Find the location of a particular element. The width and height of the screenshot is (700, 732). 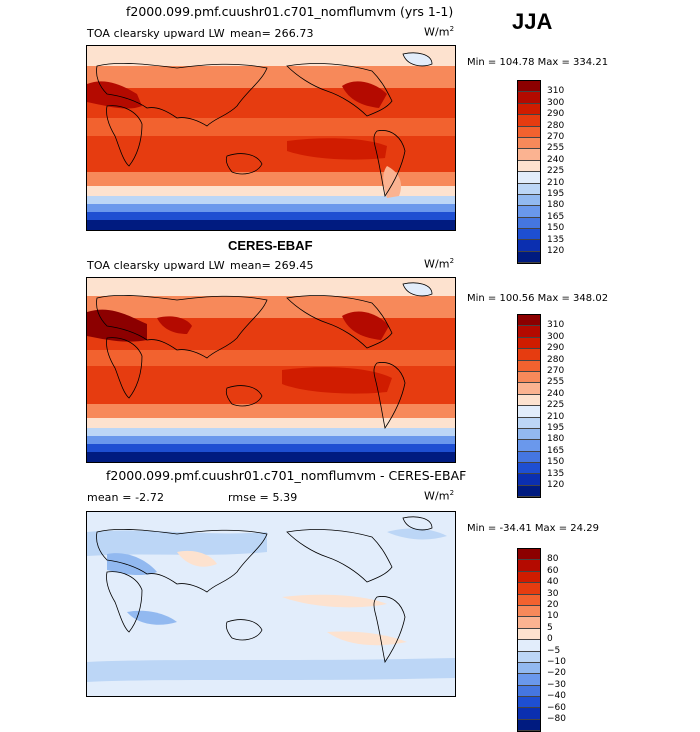

panel1-antarctic is located at coordinates (271, 225).